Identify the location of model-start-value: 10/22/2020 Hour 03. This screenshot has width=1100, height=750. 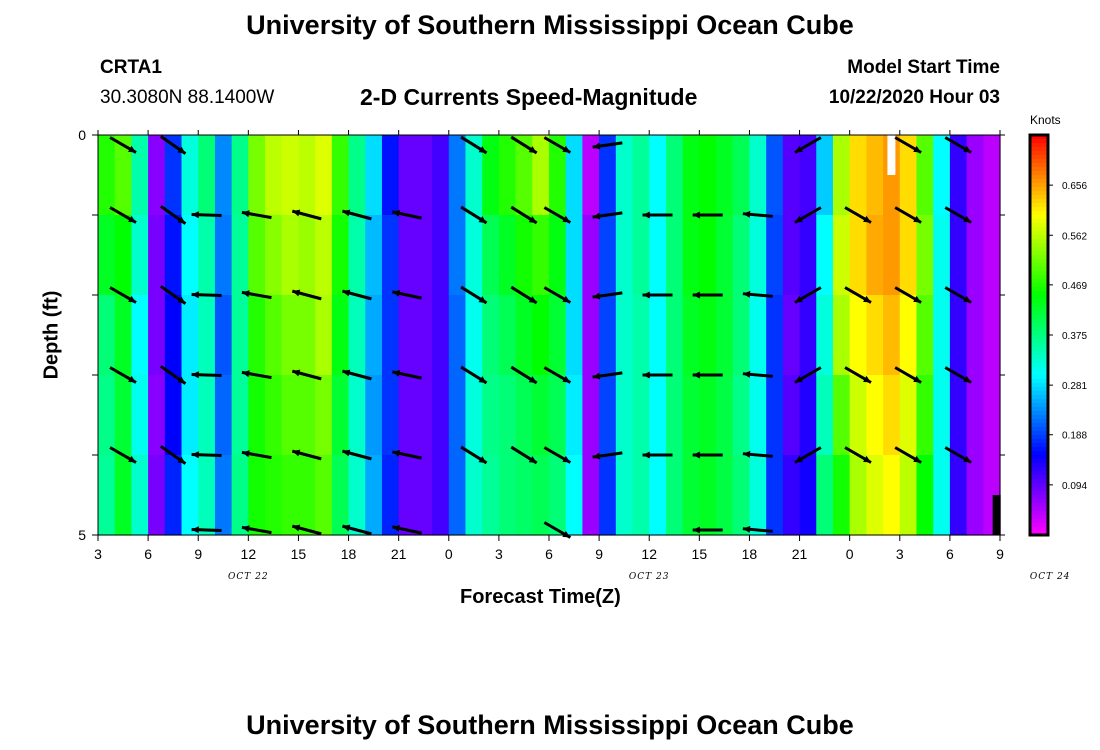
(914, 97).